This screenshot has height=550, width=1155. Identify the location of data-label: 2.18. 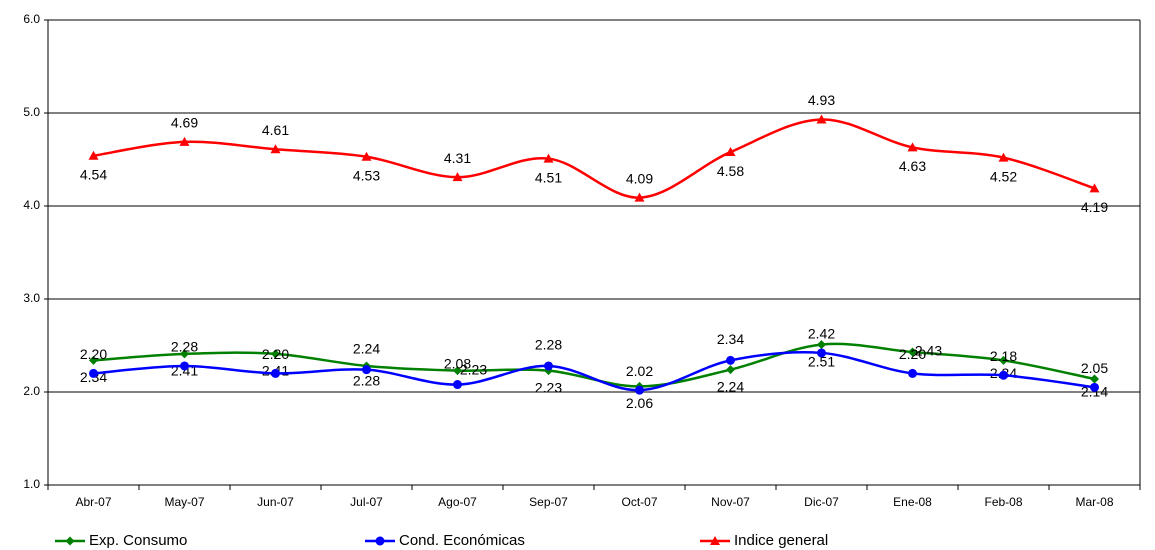
(1003, 356).